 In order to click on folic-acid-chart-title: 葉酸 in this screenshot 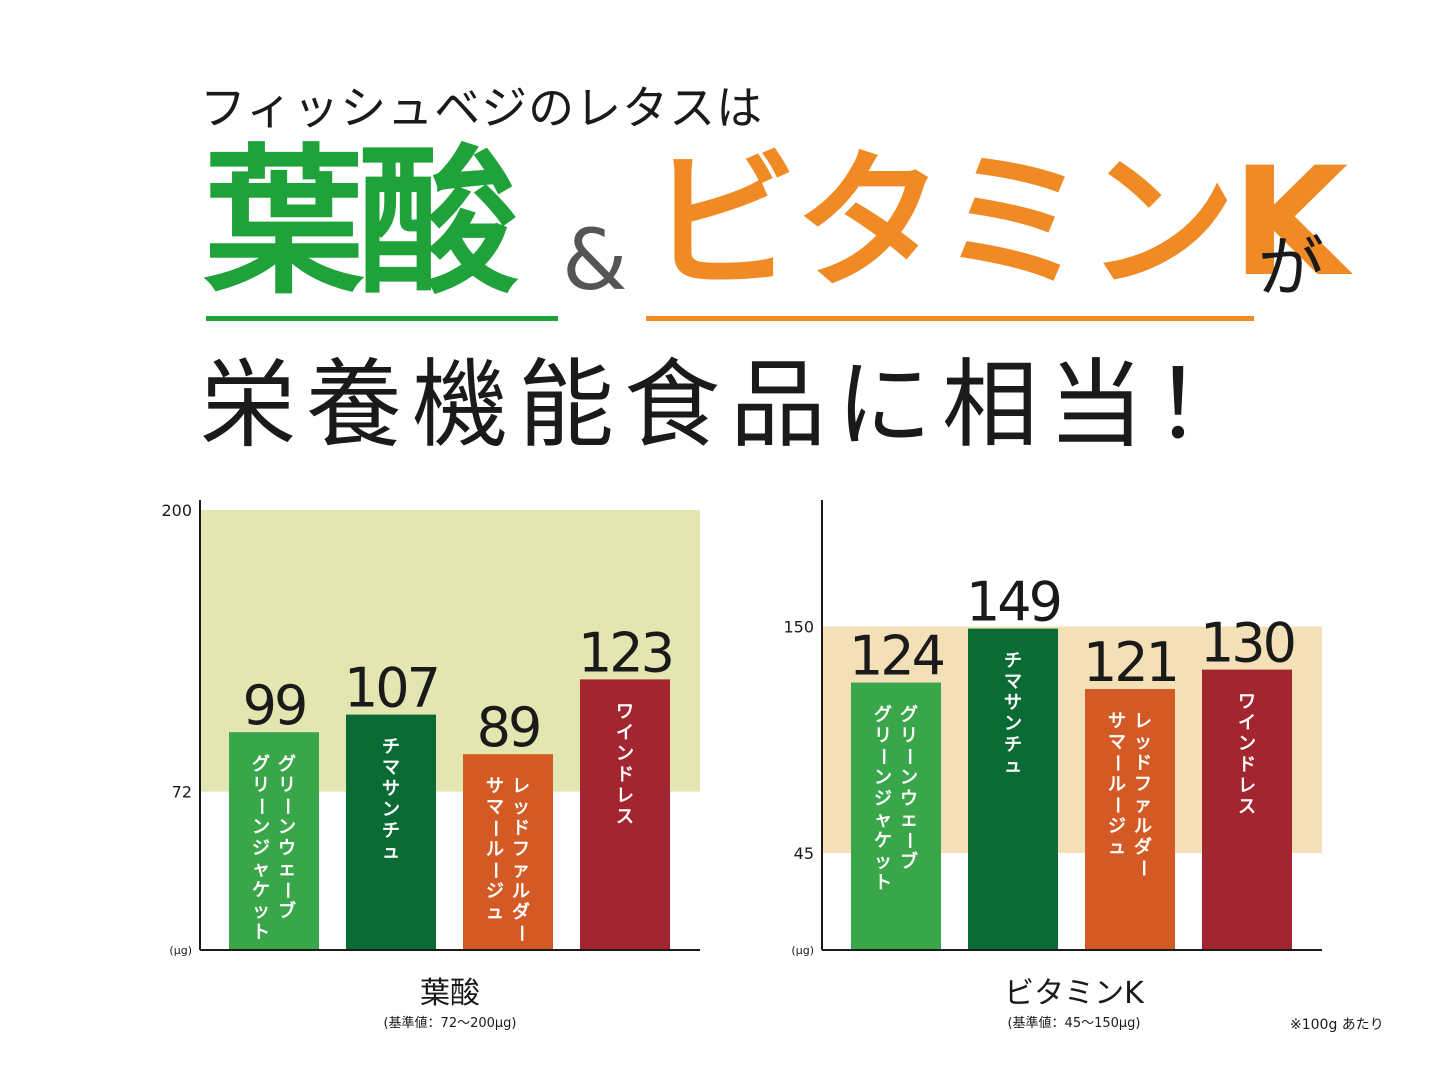, I will do `click(450, 993)`.